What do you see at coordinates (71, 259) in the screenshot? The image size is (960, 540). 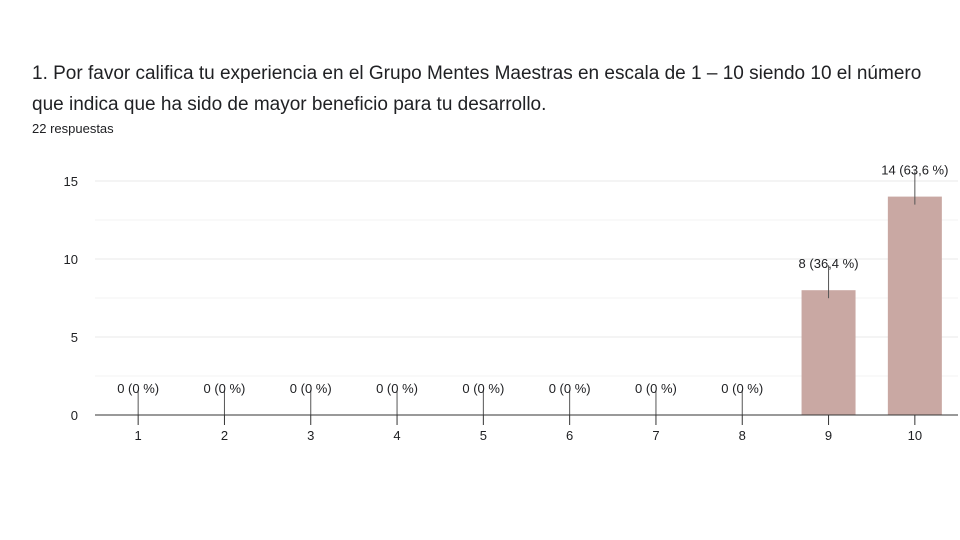 I see `y-tick-label: 10` at bounding box center [71, 259].